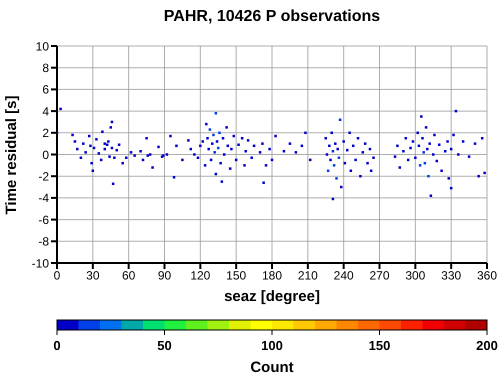  What do you see at coordinates (41, 263) in the screenshot?
I see `y-tick-label: -10` at bounding box center [41, 263].